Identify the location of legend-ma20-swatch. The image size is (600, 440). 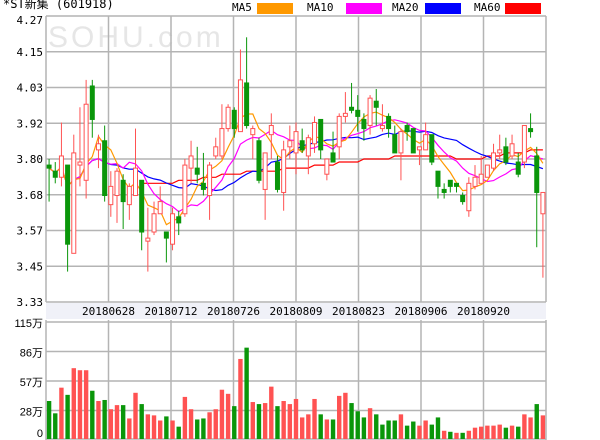
(443, 8).